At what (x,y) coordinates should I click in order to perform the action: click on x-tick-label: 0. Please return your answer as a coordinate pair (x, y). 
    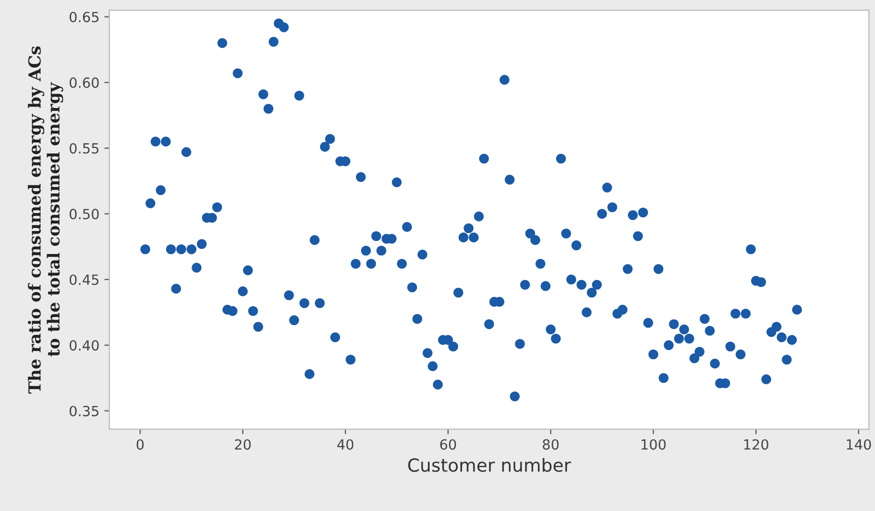
    Looking at the image, I should click on (140, 444).